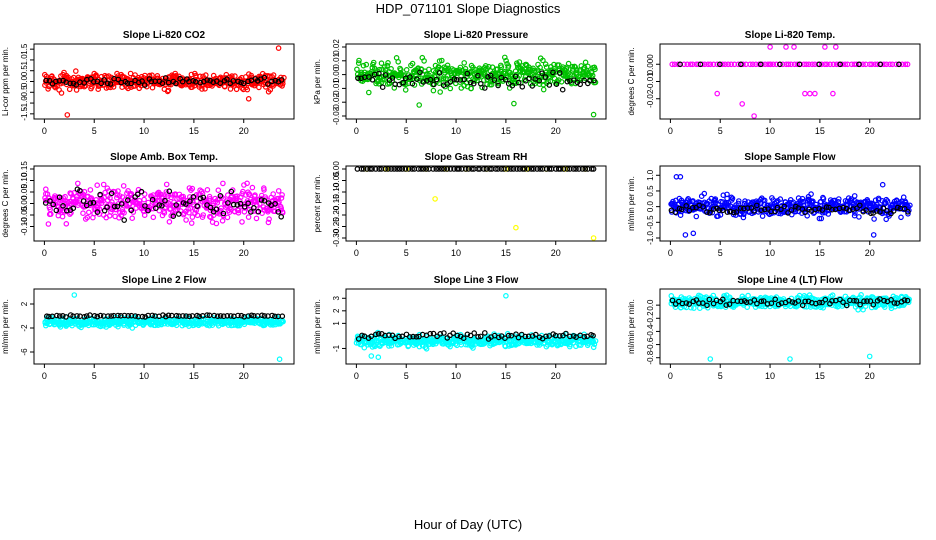 The height and width of the screenshot is (540, 936). I want to click on y-tick-label: 0.02, so click(336, 47).